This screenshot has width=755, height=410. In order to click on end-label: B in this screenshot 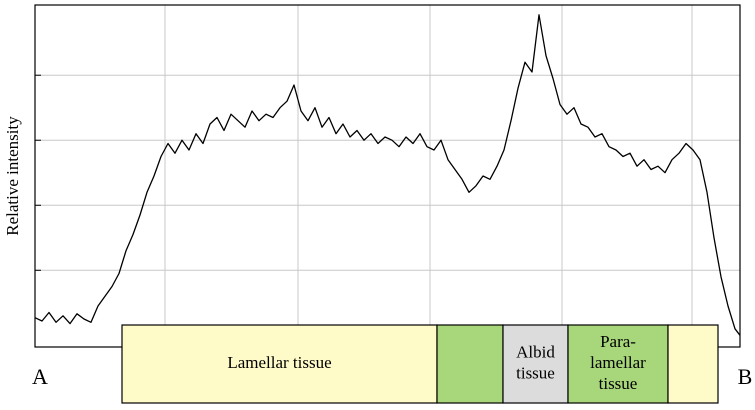, I will do `click(745, 376)`.